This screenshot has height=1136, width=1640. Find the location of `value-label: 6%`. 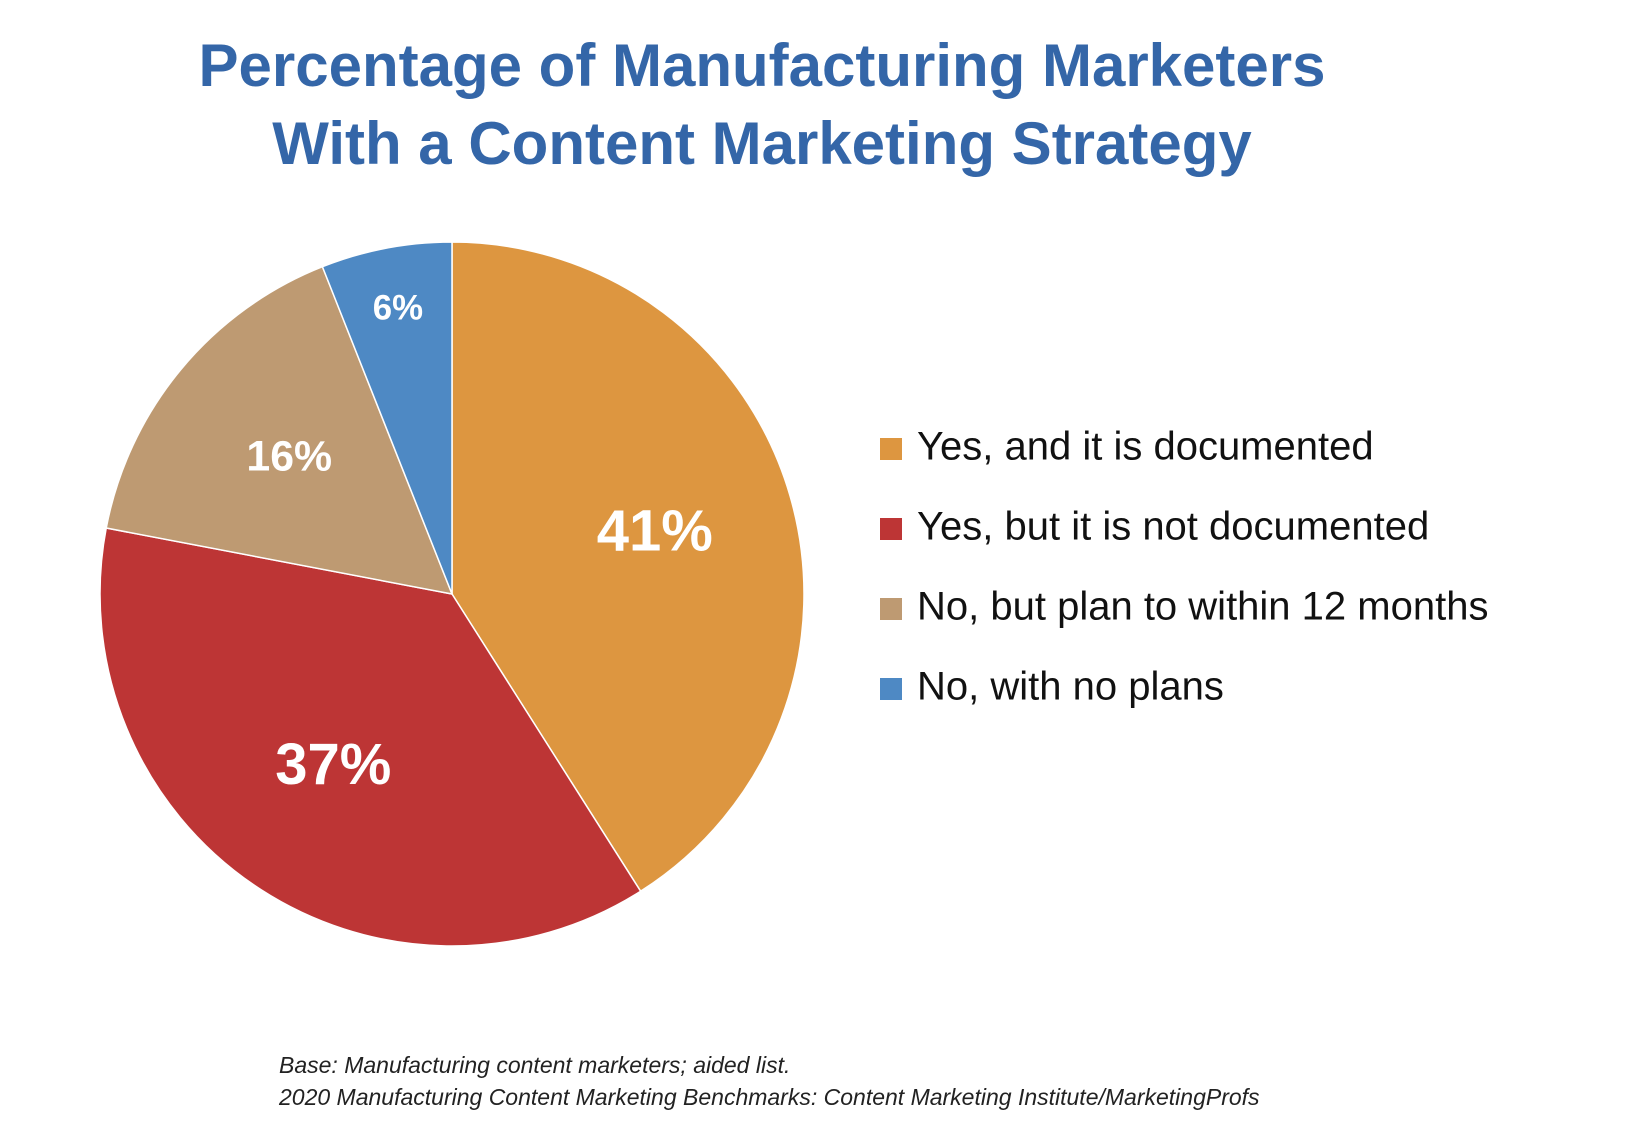

value-label: 6% is located at coordinates (398, 308).